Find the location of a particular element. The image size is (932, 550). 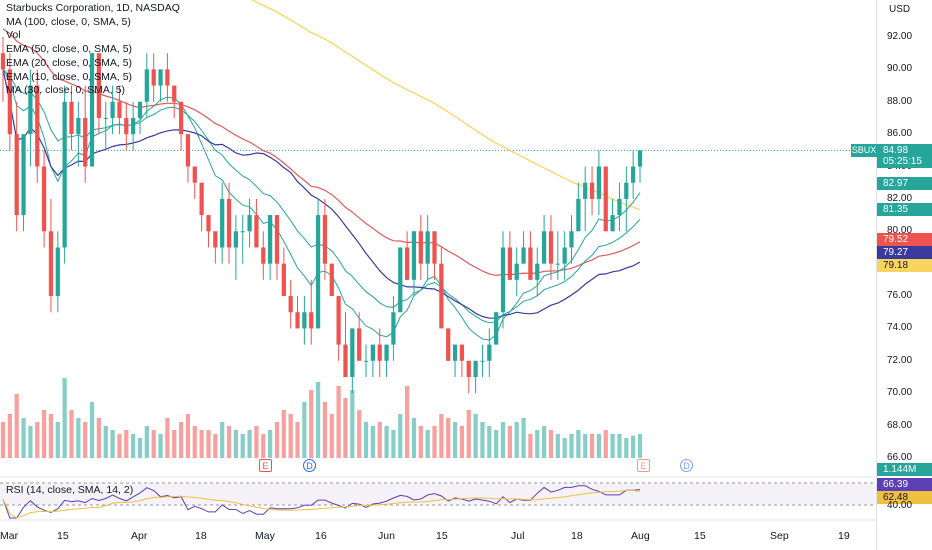

rsi-legend: RSI (14, close, SMA, 14, 2) is located at coordinates (70, 490).